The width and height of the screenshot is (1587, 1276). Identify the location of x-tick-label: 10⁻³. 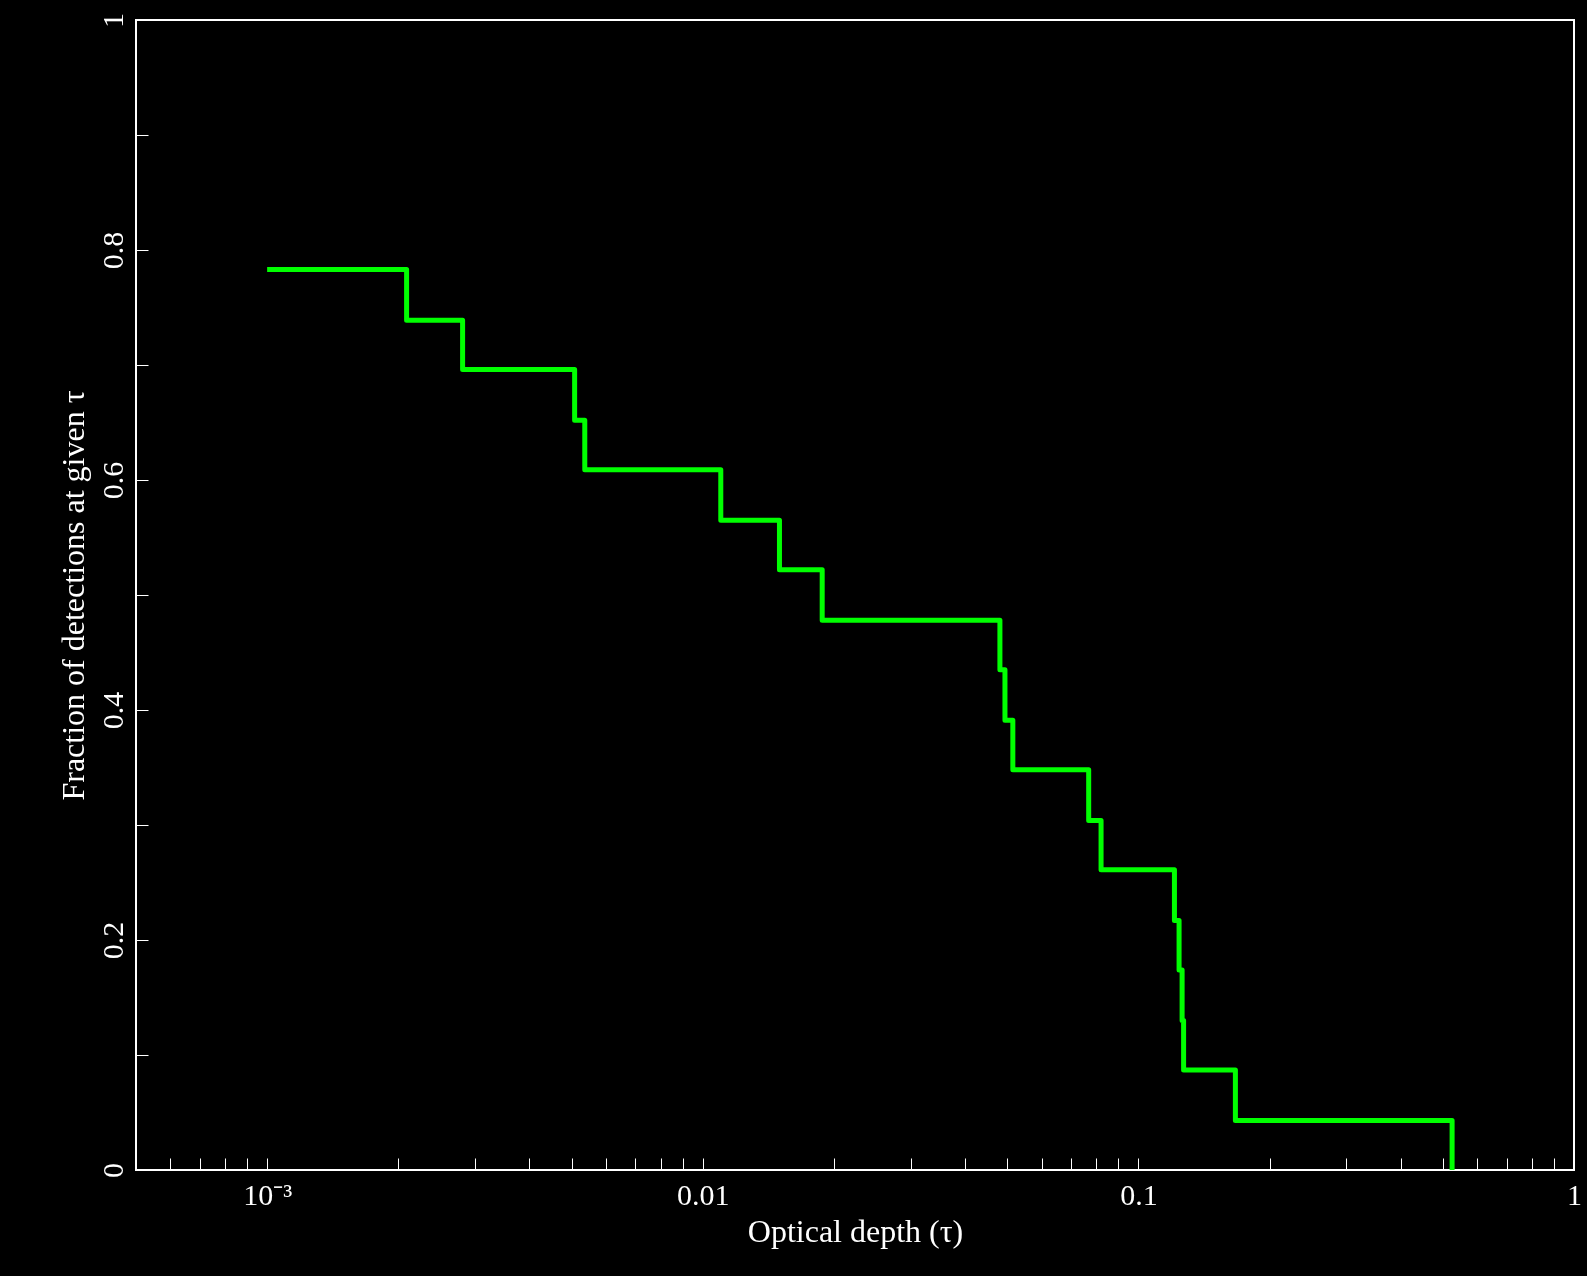
(268, 1194).